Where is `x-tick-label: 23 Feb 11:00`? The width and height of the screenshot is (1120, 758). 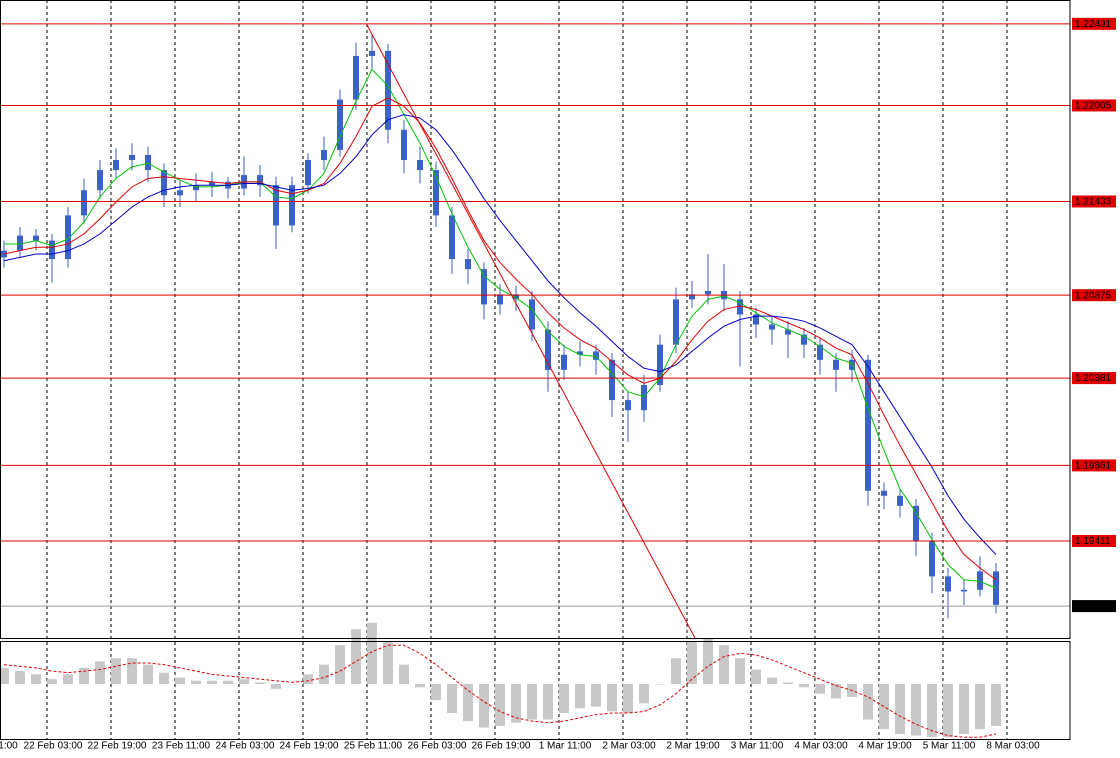
x-tick-label: 23 Feb 11:00 is located at coordinates (181, 746).